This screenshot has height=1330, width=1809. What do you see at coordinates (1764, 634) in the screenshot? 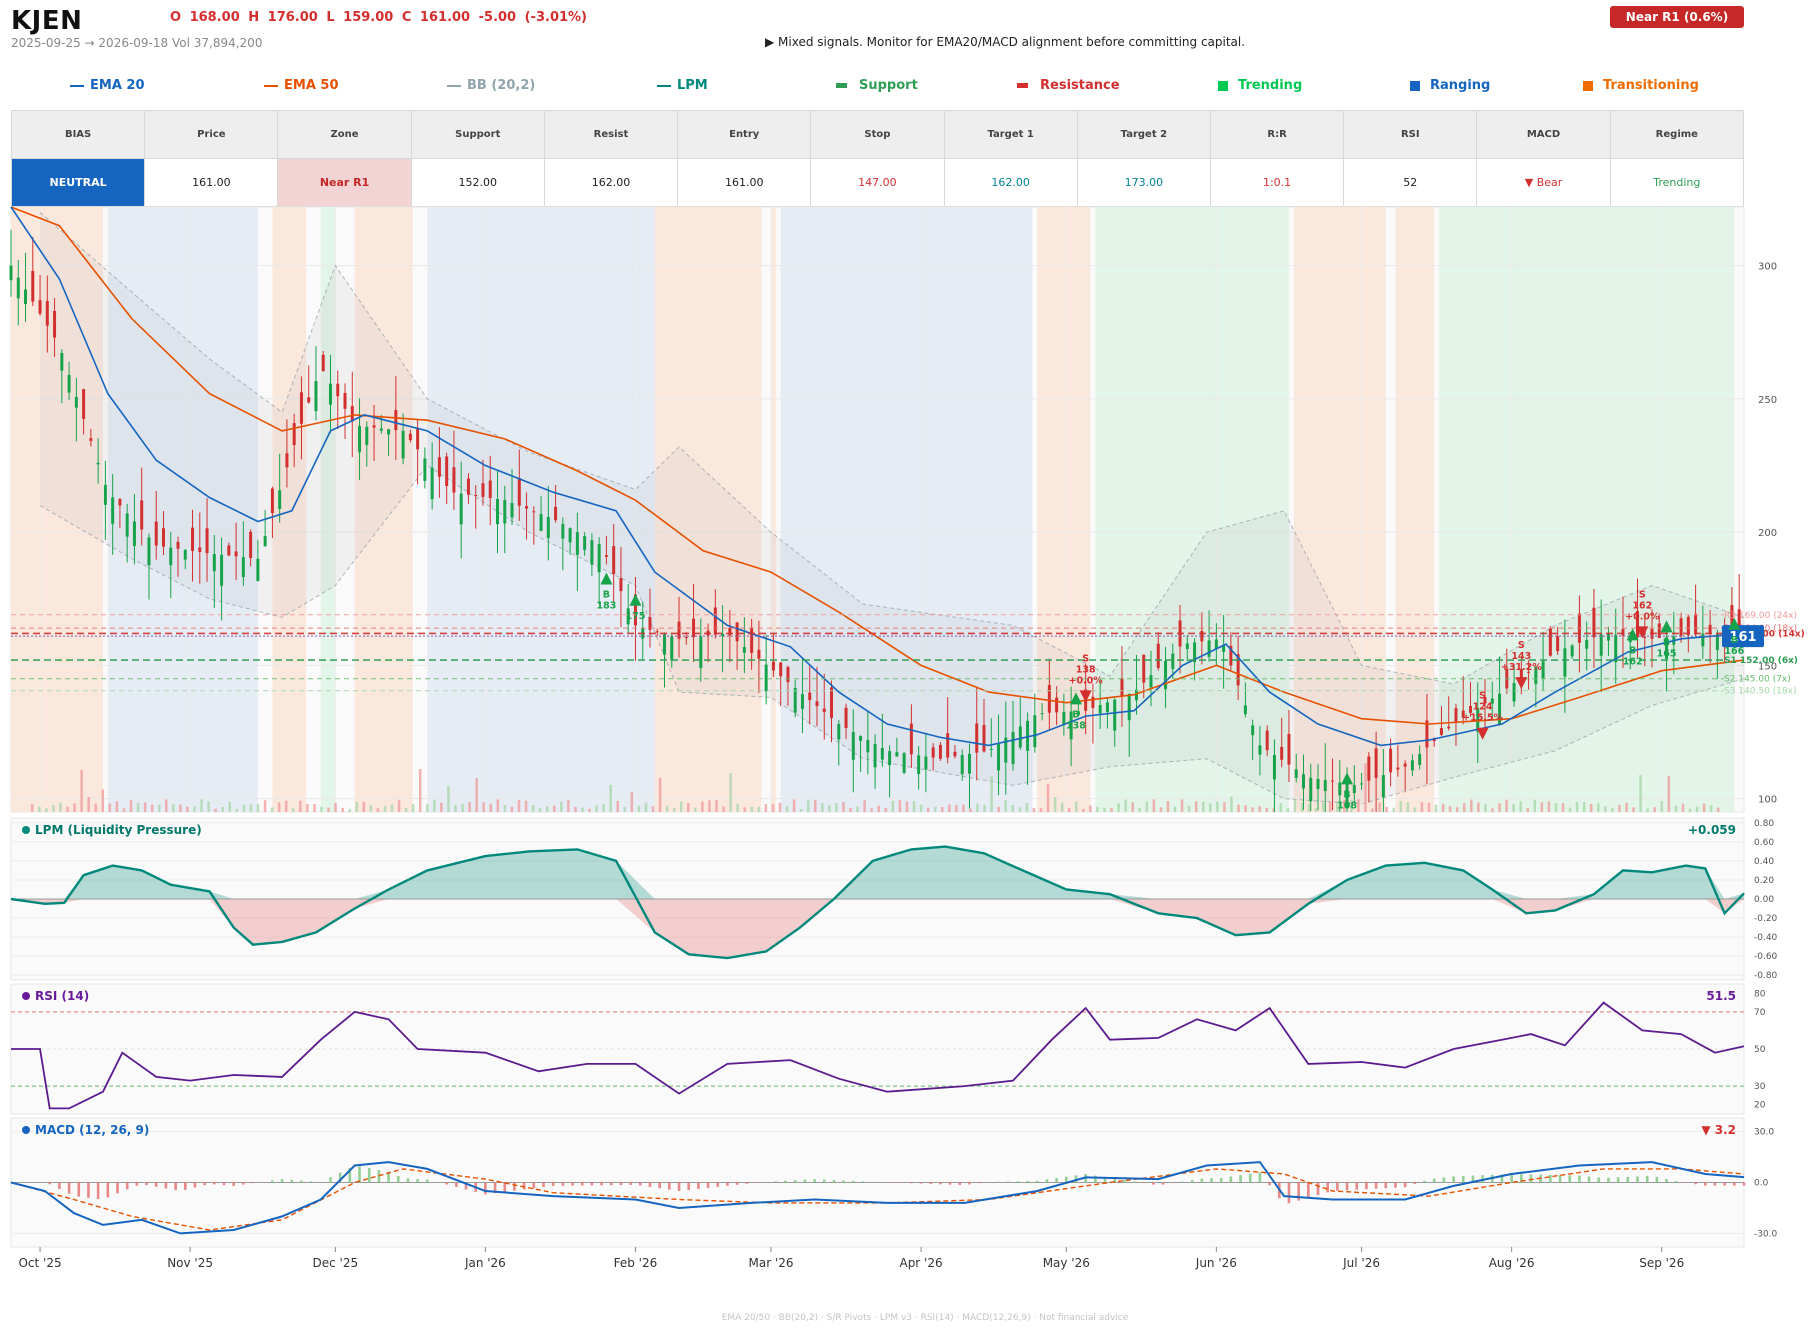
I see `level-label-r1: R1 162.00 (14x)` at bounding box center [1764, 634].